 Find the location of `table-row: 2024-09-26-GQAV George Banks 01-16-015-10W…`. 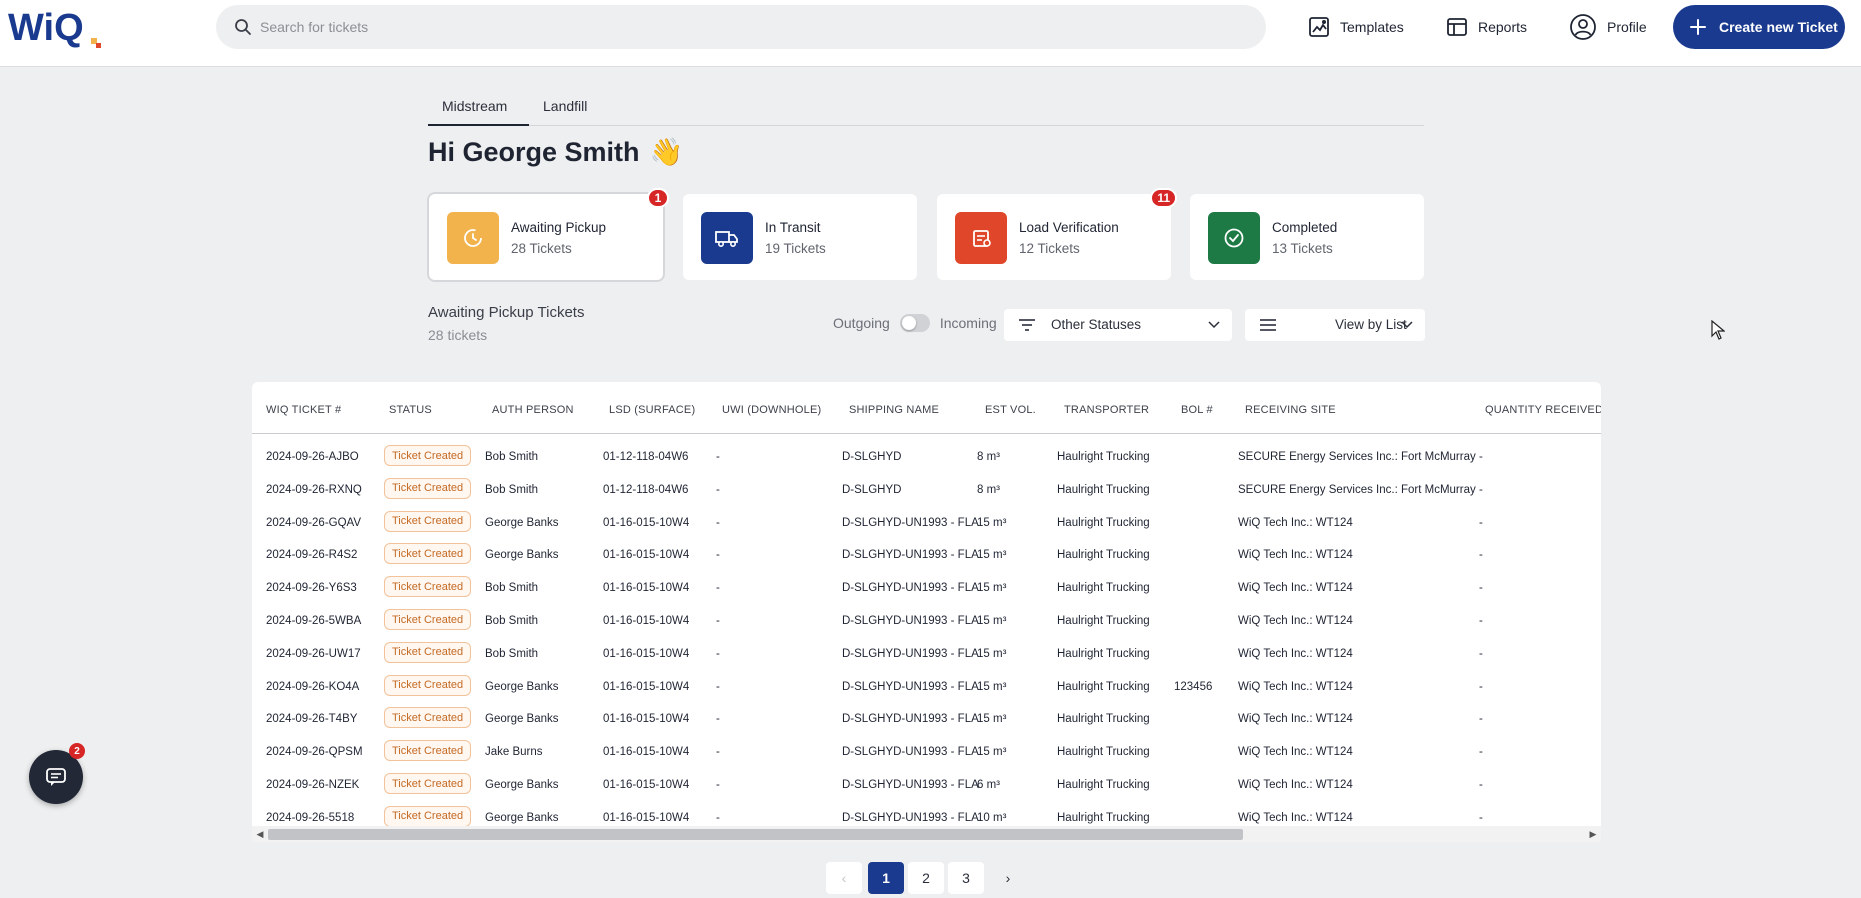

table-row: 2024-09-26-GQAV George Banks 01-16-015-10W… is located at coordinates (926, 524).